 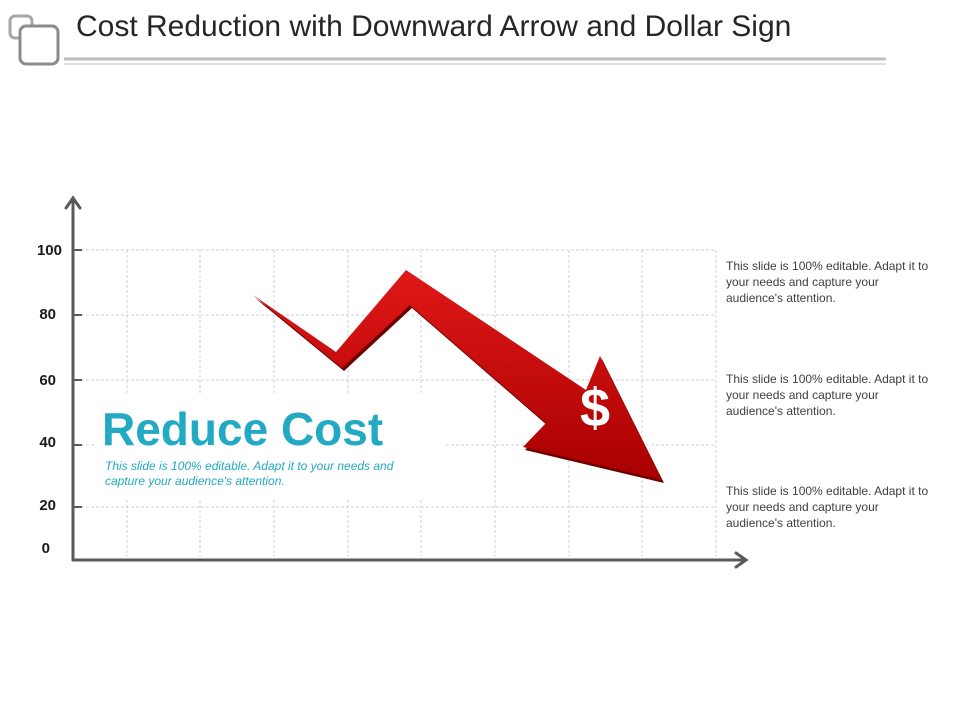 What do you see at coordinates (34, 40) in the screenshot?
I see `logo-squares-icon` at bounding box center [34, 40].